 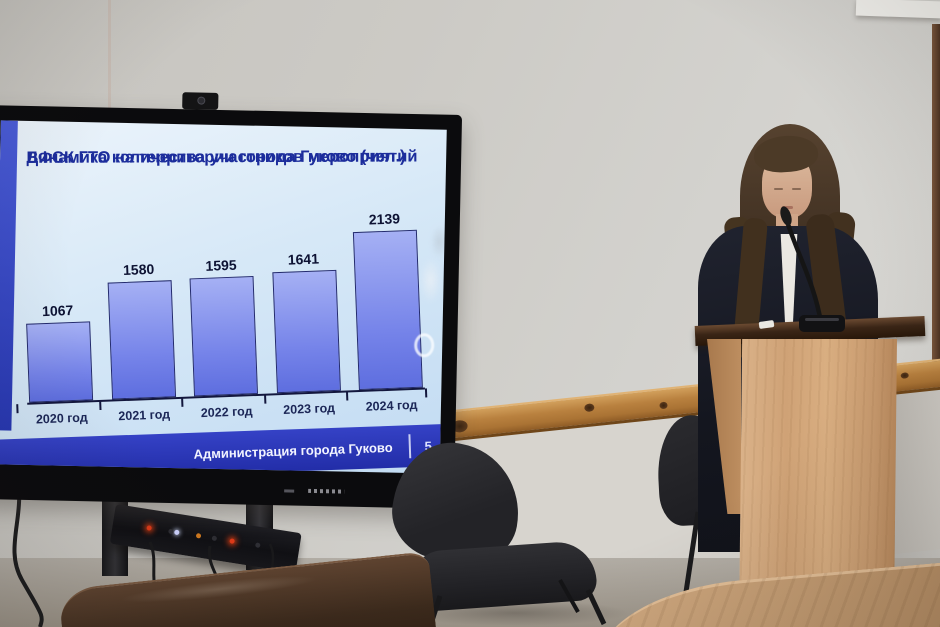 I want to click on slide-footer-text: Администрация города Гуково, so click(x=293, y=450).